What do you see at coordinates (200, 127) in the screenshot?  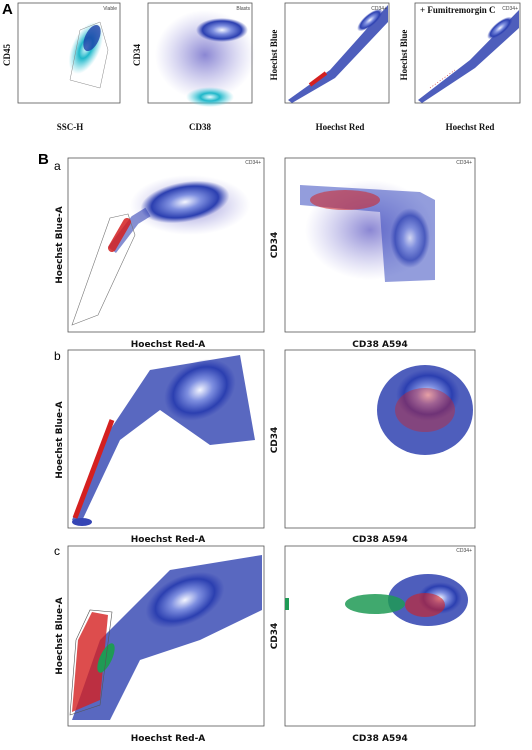 I see `x-axis-label: CD38` at bounding box center [200, 127].